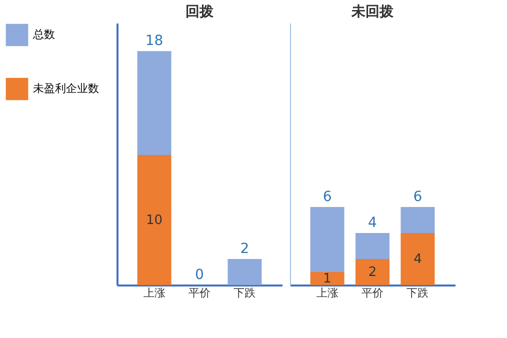 The image size is (507, 338). What do you see at coordinates (154, 41) in the screenshot?
I see `total-label: 18` at bounding box center [154, 41].